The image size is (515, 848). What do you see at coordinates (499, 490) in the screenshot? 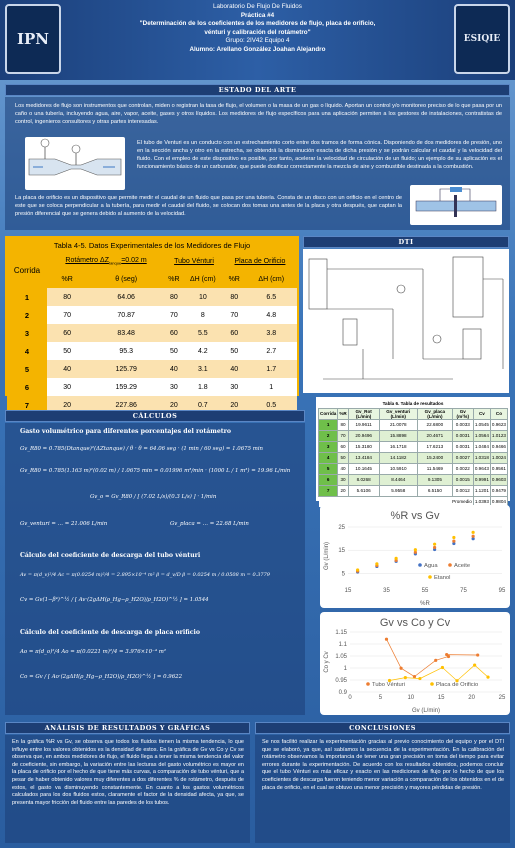
I see `t2-value-cell: 0.9479` at bounding box center [499, 490].